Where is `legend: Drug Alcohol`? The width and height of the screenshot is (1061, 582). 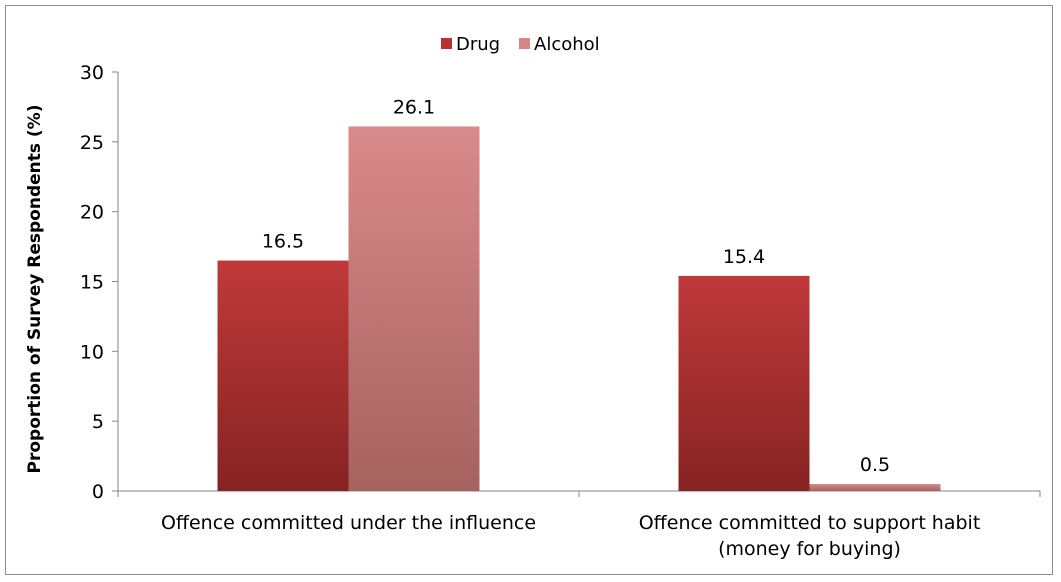
legend: Drug Alcohol is located at coordinates (520, 44).